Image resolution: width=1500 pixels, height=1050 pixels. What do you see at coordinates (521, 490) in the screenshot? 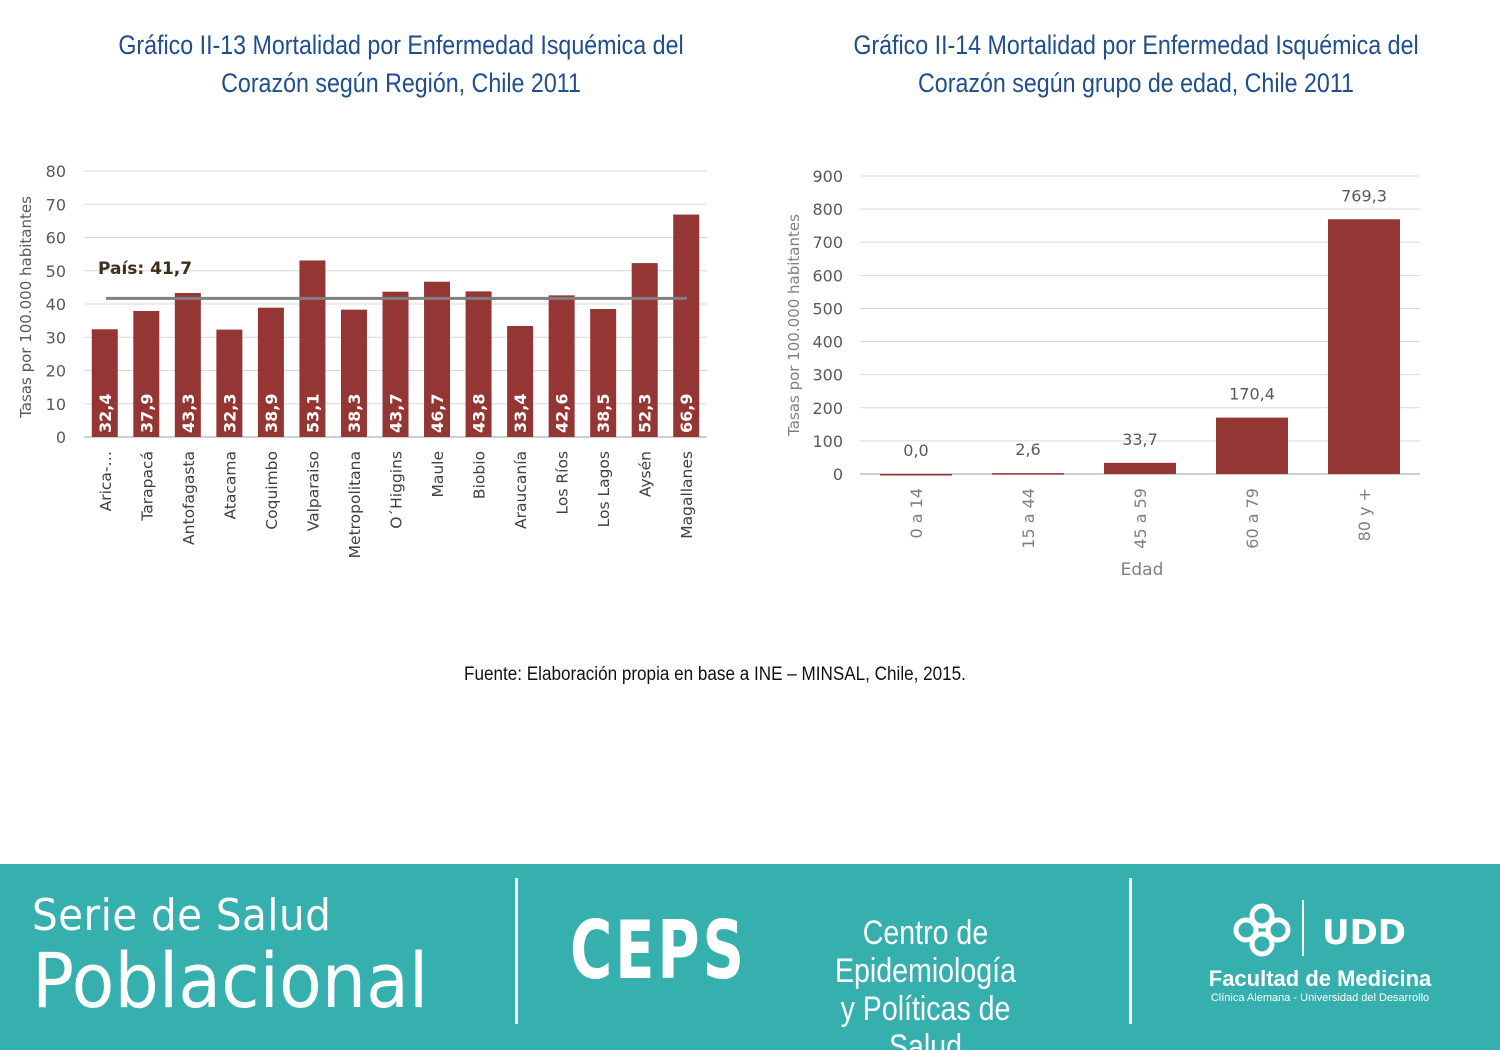
I see `x-tick-label: Araucanía` at bounding box center [521, 490].